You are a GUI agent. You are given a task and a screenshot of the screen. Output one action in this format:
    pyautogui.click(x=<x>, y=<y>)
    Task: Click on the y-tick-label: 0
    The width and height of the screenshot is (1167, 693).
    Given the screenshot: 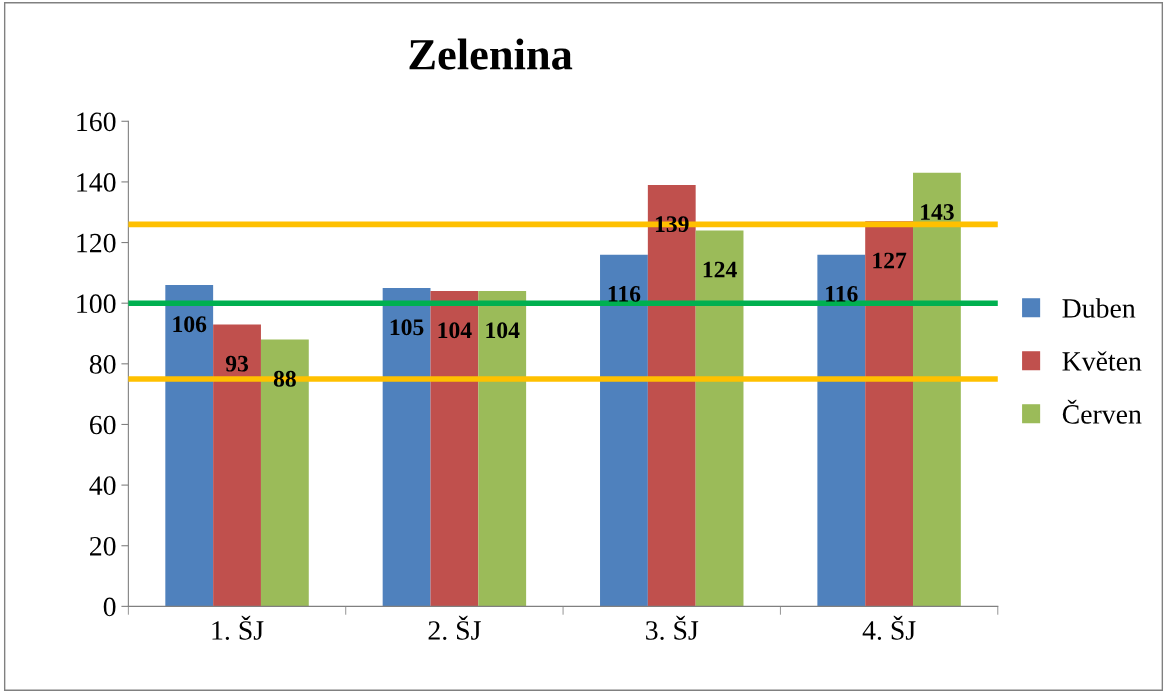 What is the action you would take?
    pyautogui.click(x=109, y=607)
    